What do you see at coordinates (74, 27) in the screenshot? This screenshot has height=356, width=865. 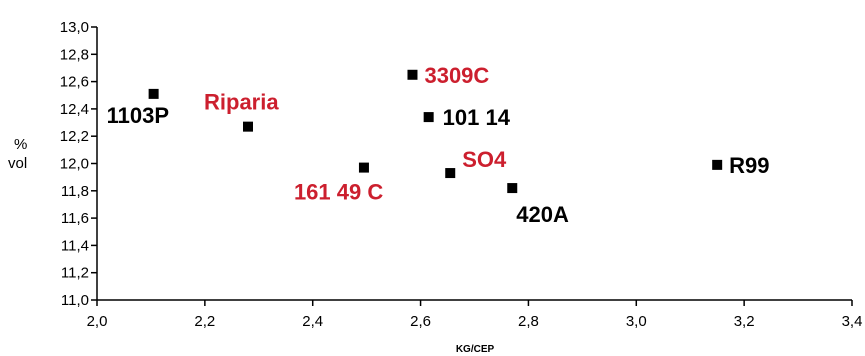 I see `y-tick-label: 13,0` at bounding box center [74, 27].